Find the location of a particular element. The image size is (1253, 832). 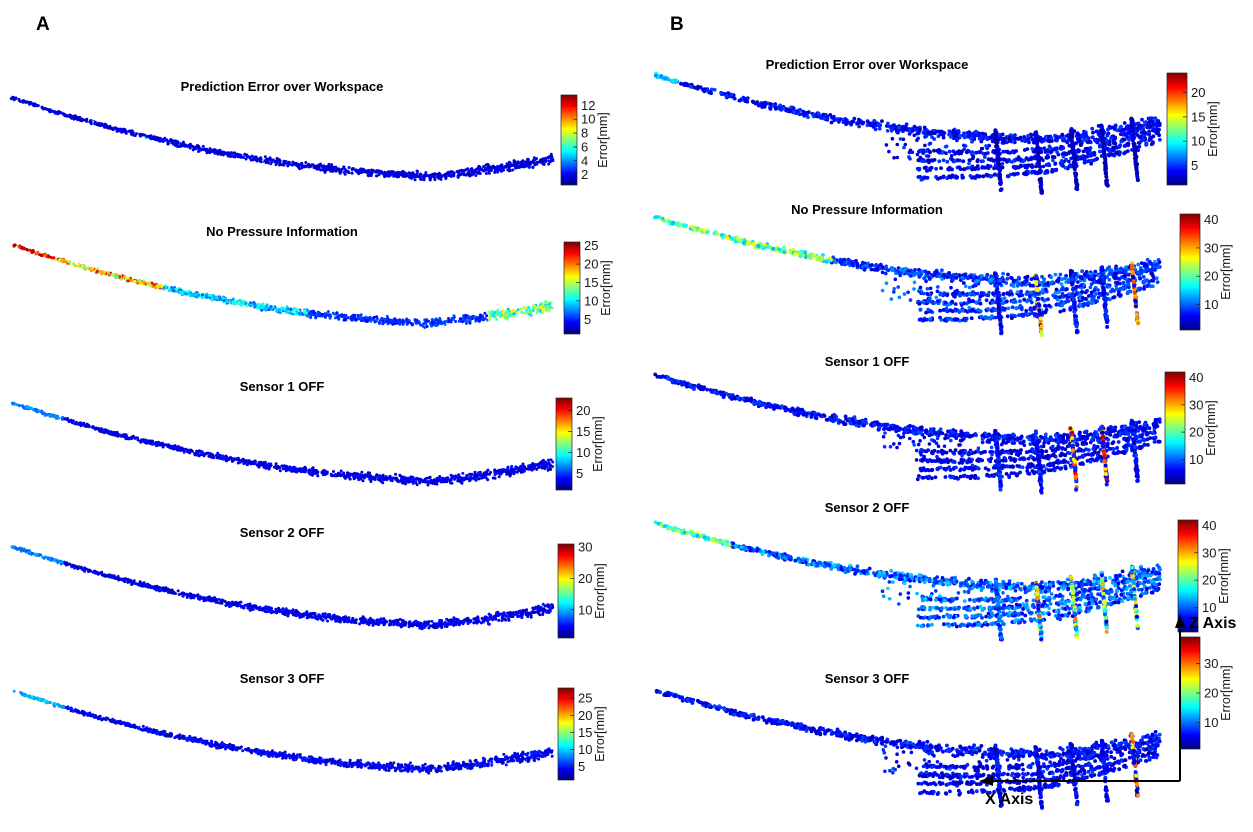

colorbar-tick-label: 20 is located at coordinates (591, 264).